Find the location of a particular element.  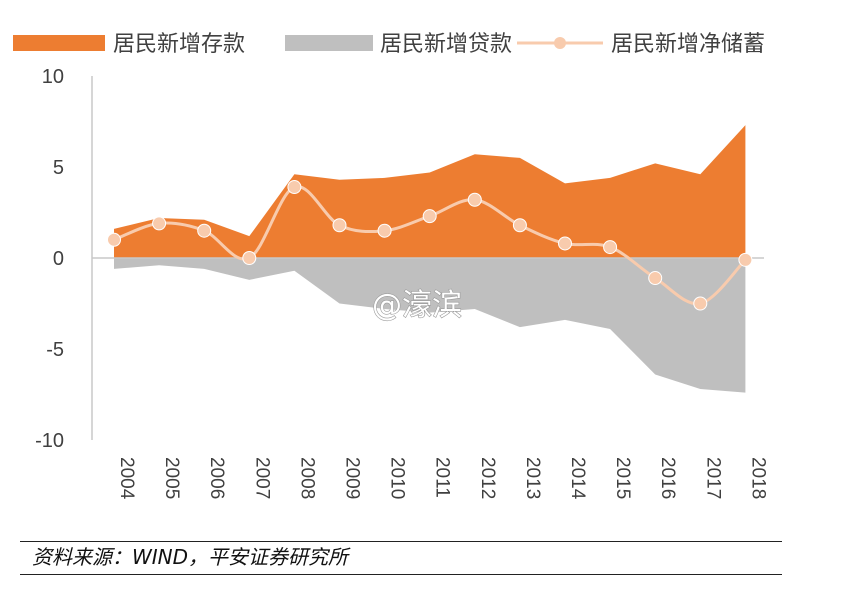

y-tick-label: 5 is located at coordinates (58, 168).